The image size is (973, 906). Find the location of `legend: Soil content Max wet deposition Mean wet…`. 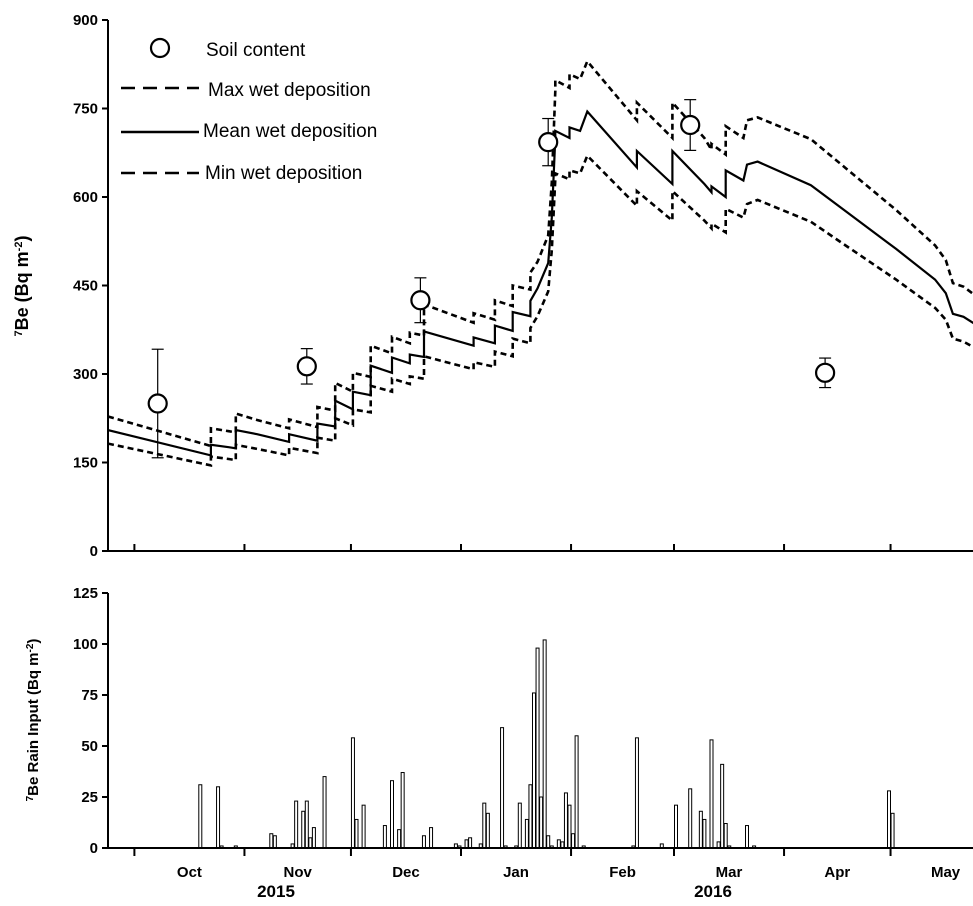

legend: Soil content Max wet deposition Mean wet… is located at coordinates (249, 110).